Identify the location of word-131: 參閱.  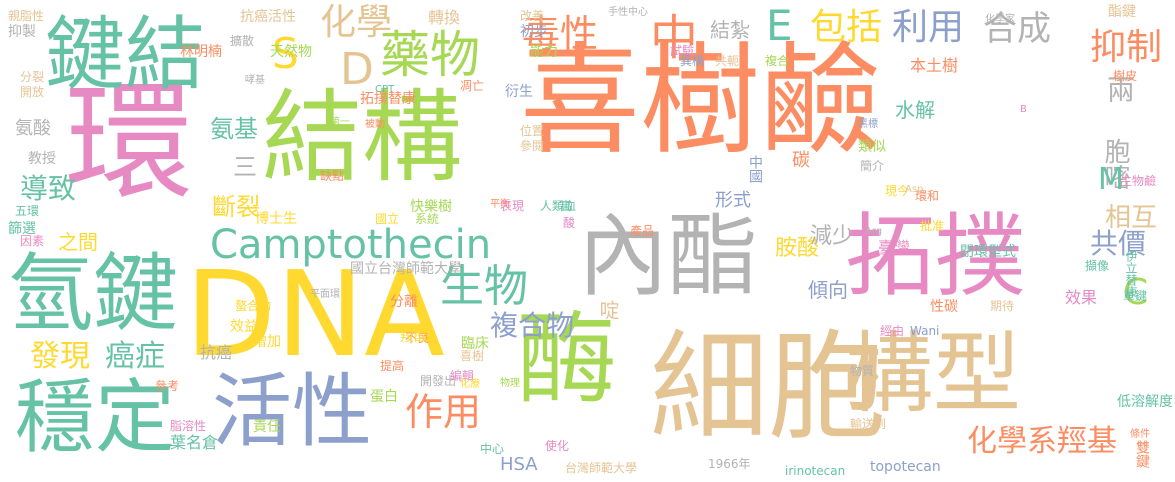
(532, 146).